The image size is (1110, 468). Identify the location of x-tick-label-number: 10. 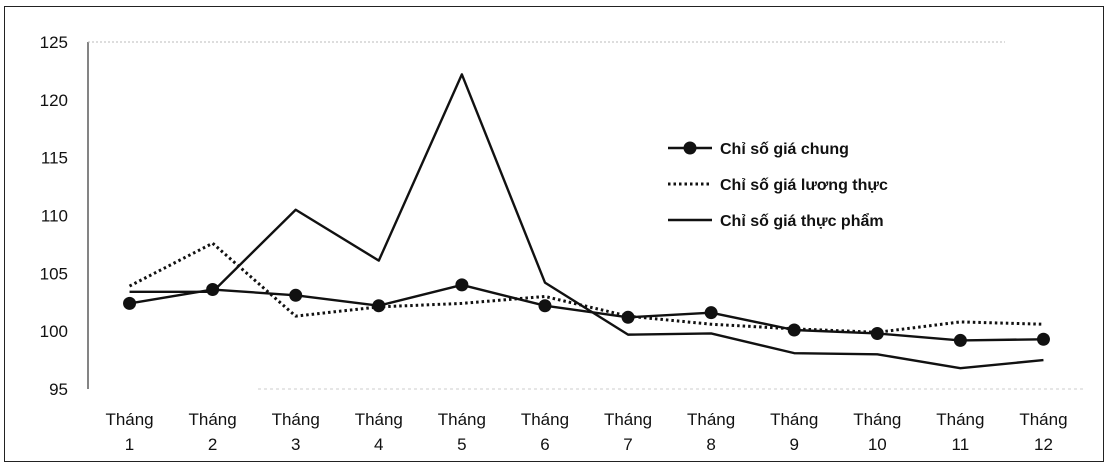
(877, 444).